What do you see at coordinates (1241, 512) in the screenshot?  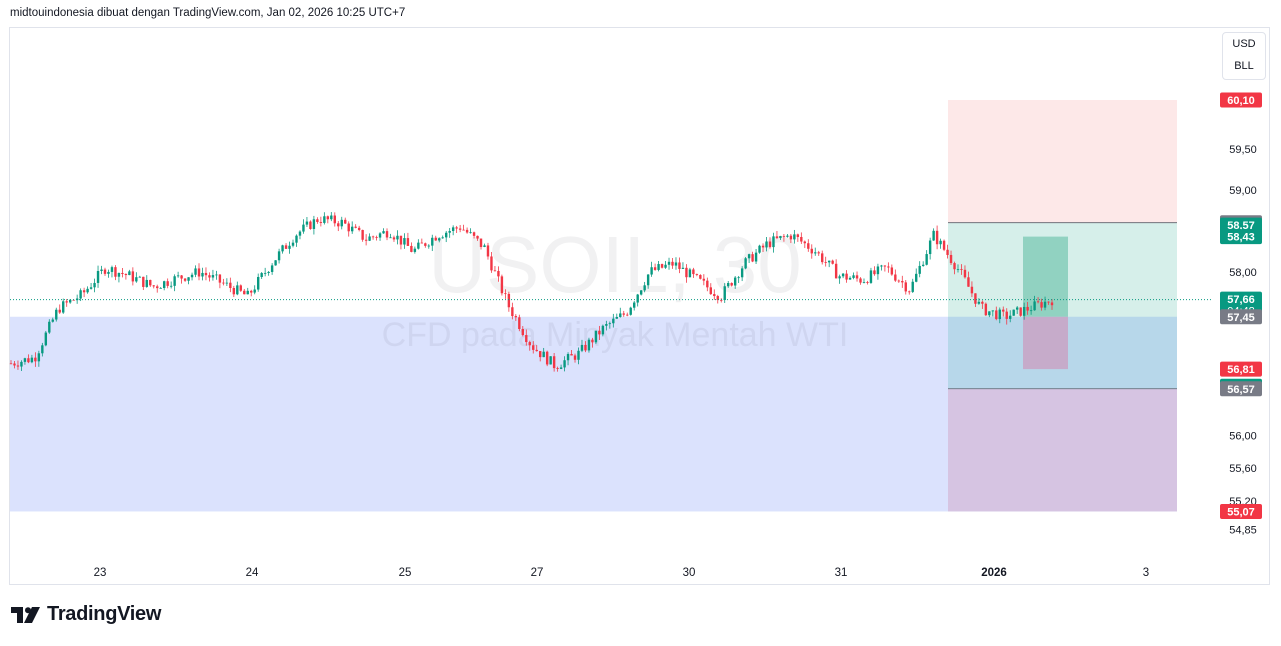 I see `price-label-text: 55,07` at bounding box center [1241, 512].